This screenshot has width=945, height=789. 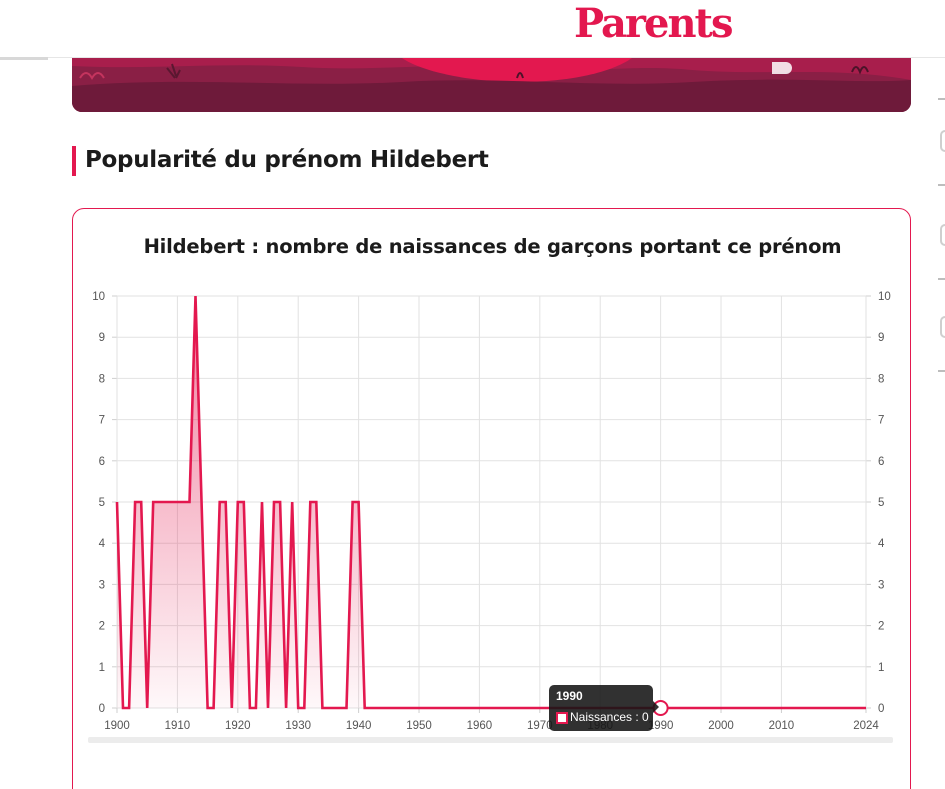 I want to click on x-tick-label: 1950, so click(x=419, y=726).